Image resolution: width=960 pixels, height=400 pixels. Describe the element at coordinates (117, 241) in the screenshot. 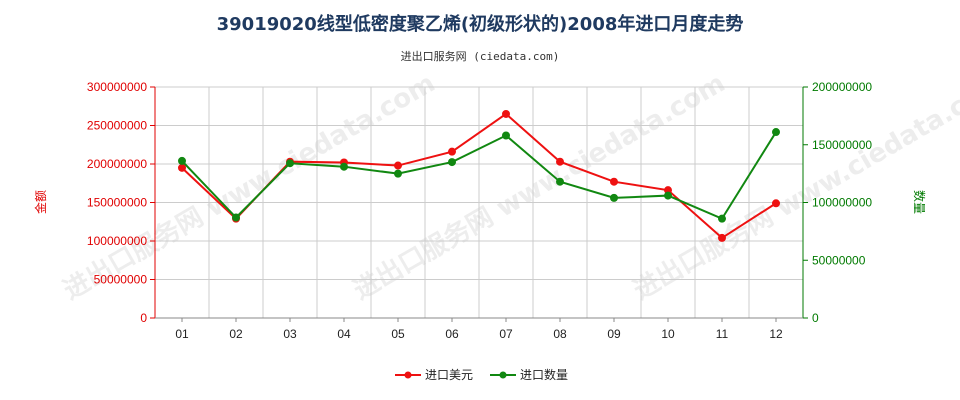

I see `left-axis-tick-label: 100000000` at that location.